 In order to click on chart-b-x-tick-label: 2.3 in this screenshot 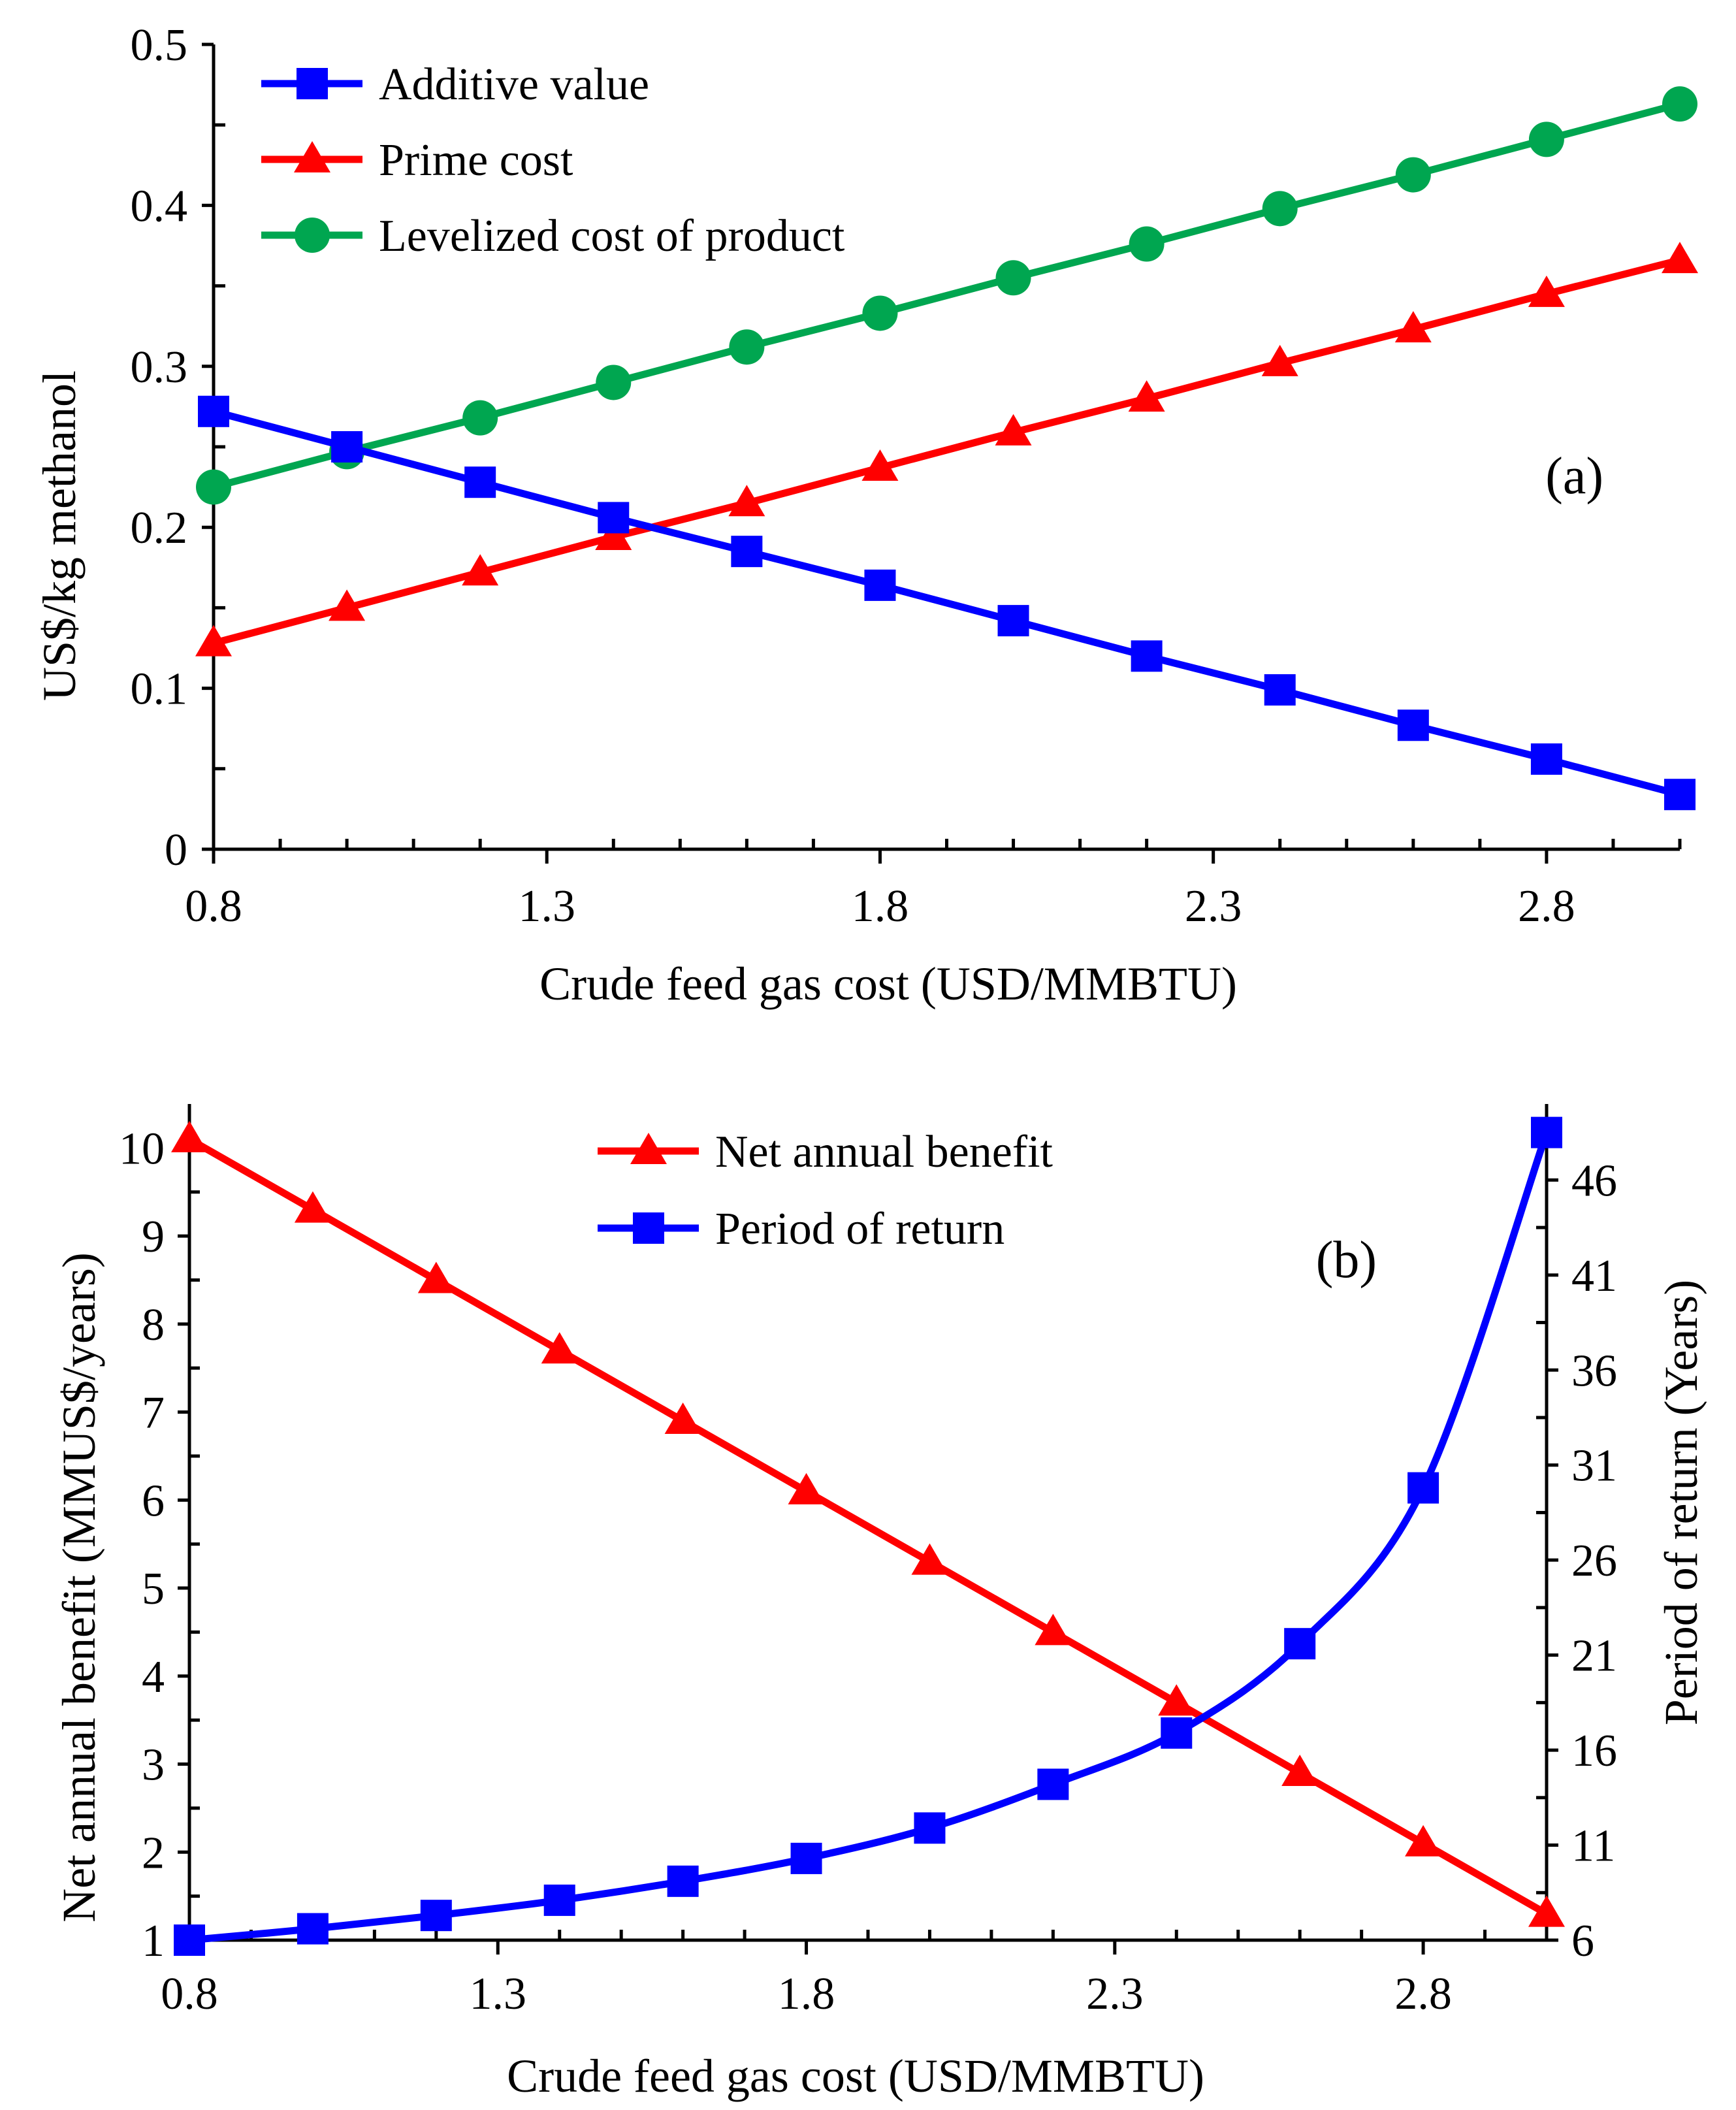, I will do `click(1115, 1994)`.